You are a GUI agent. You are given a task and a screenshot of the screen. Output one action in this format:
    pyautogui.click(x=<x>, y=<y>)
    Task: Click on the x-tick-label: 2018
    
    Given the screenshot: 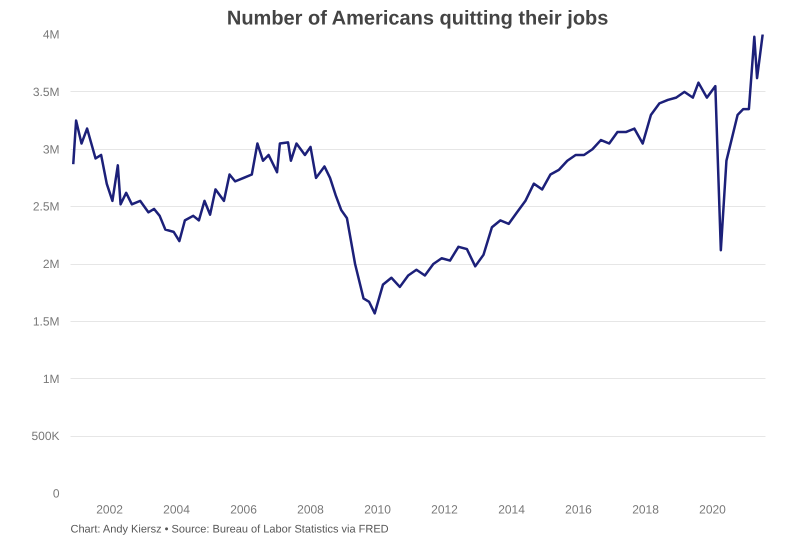 What is the action you would take?
    pyautogui.click(x=646, y=509)
    